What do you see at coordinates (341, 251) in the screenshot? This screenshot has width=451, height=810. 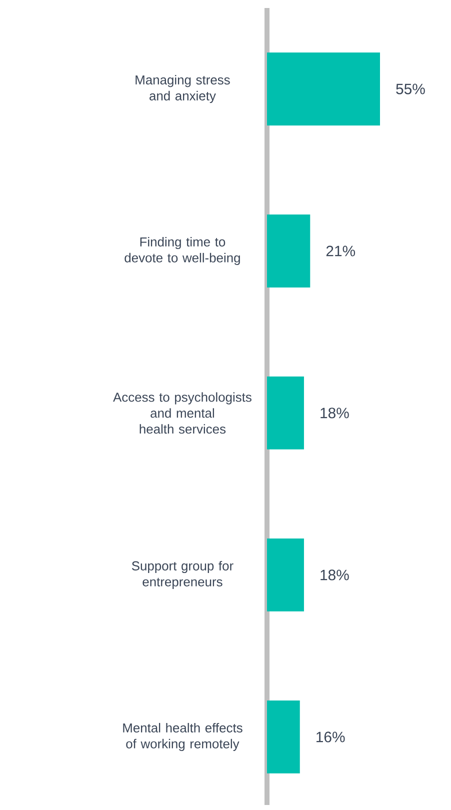 I see `data-label: 21%` at bounding box center [341, 251].